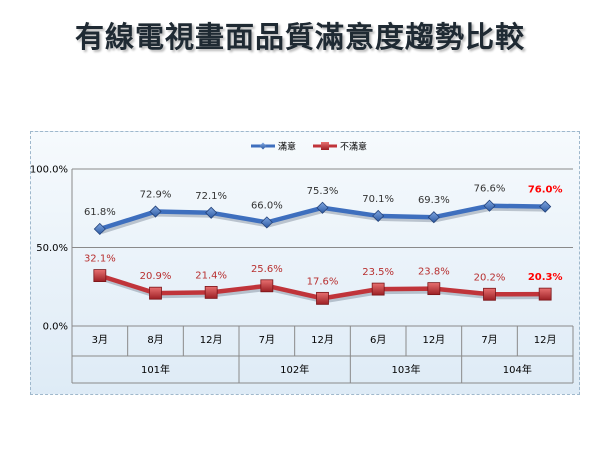  What do you see at coordinates (309, 147) in the screenshot?
I see `legend: 滿意 不滿意` at bounding box center [309, 147].